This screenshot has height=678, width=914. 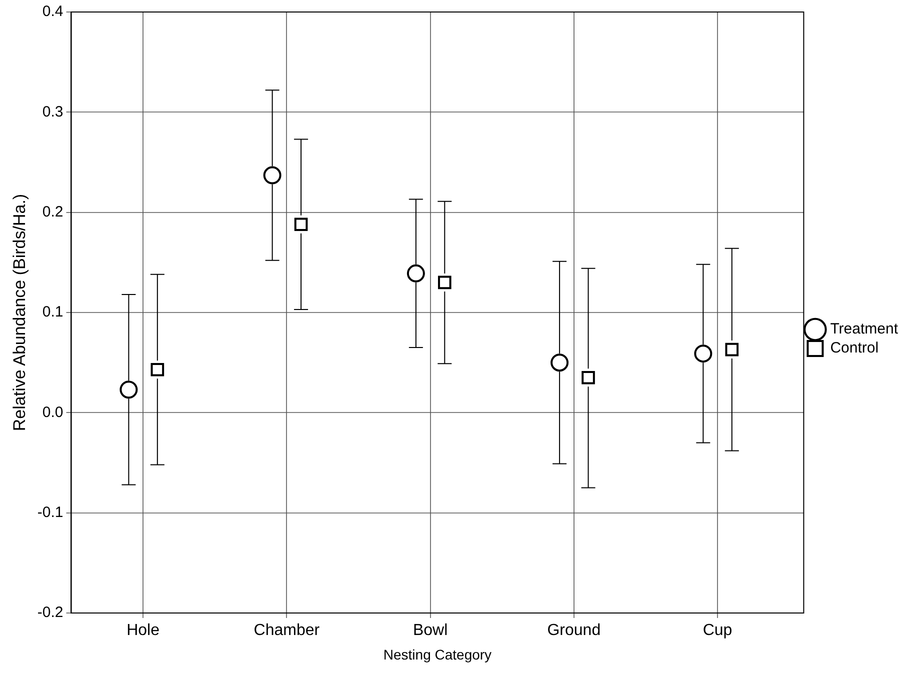 I want to click on legend-label: Treatment, so click(x=864, y=329).